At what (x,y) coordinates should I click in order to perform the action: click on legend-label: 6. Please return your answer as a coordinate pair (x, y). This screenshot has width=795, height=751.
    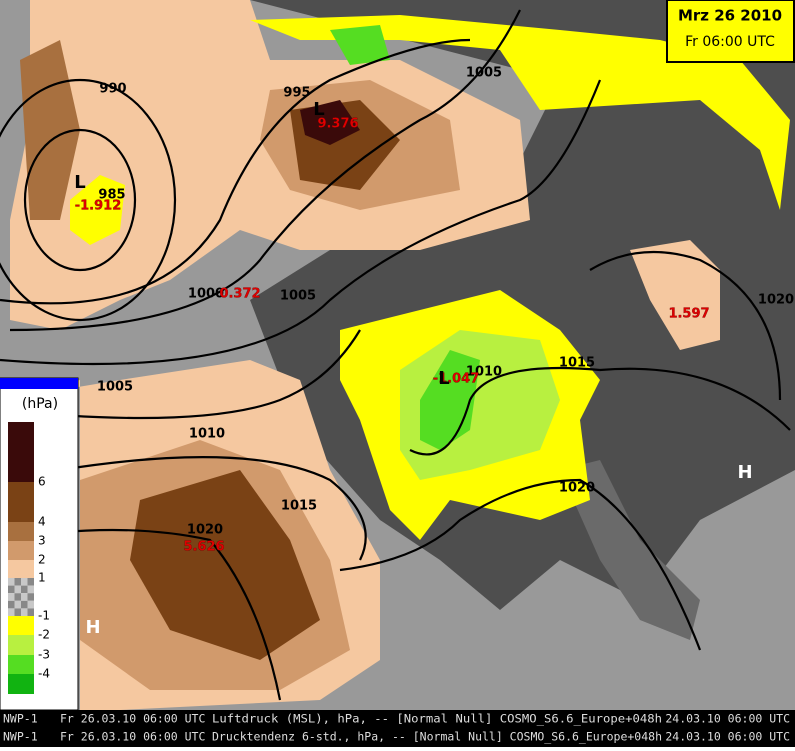
    Looking at the image, I should click on (42, 482).